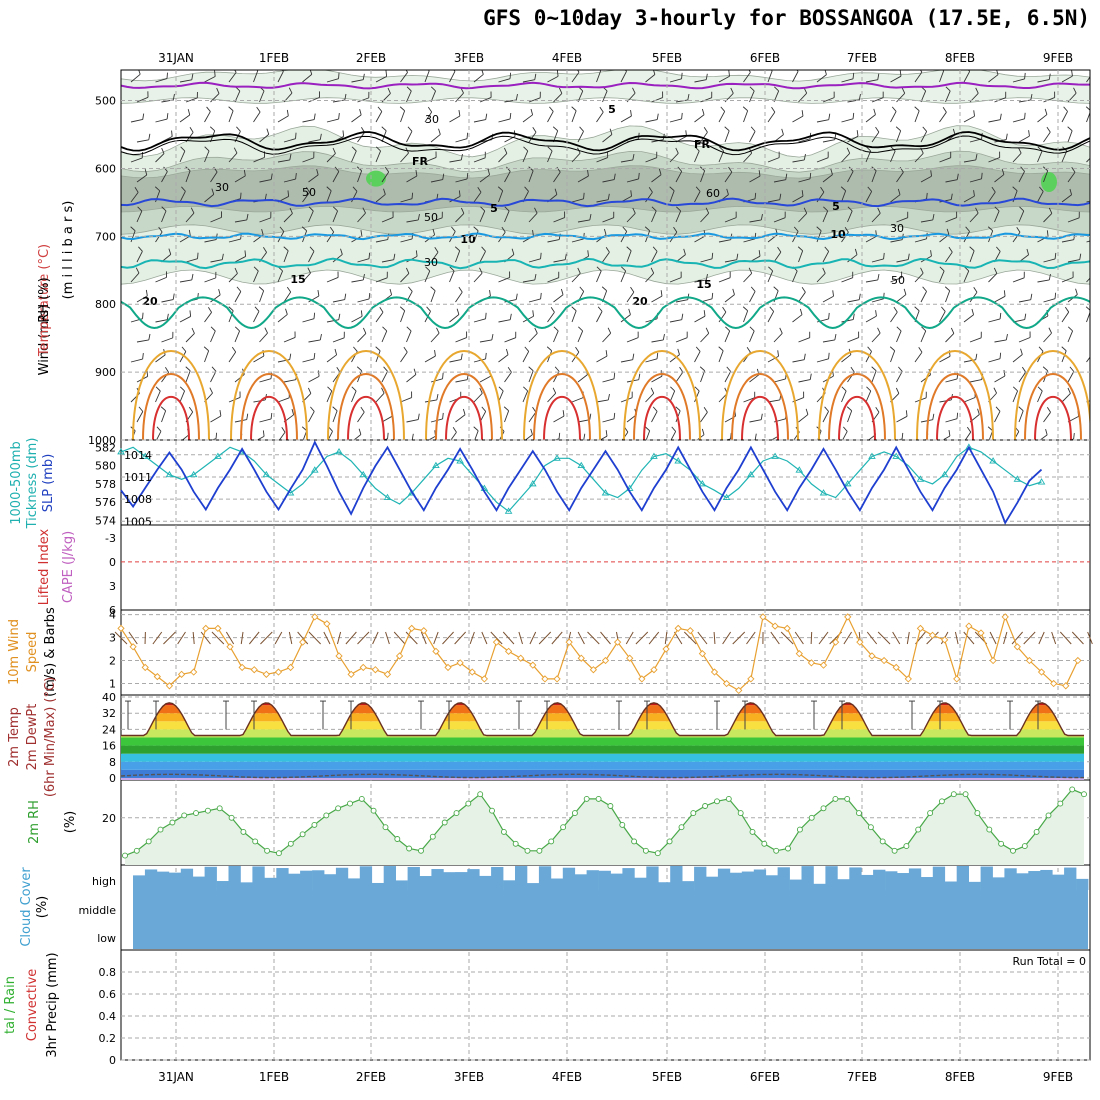 The width and height of the screenshot is (1100, 1100). Describe the element at coordinates (102, 440) in the screenshot. I see `pressure-tick: 1000` at that location.